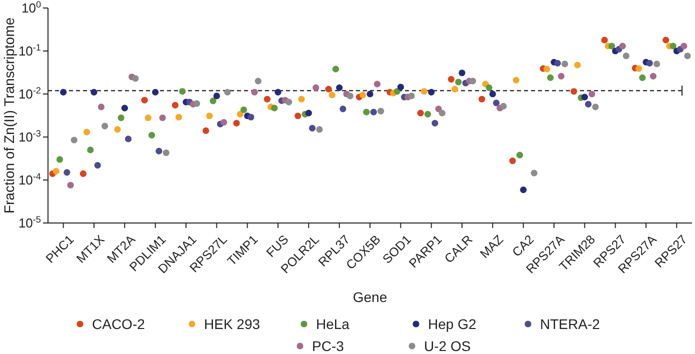 The image size is (695, 354). What do you see at coordinates (29, 136) in the screenshot?
I see `y-tick-label: 10$^{-3}$` at bounding box center [29, 136].